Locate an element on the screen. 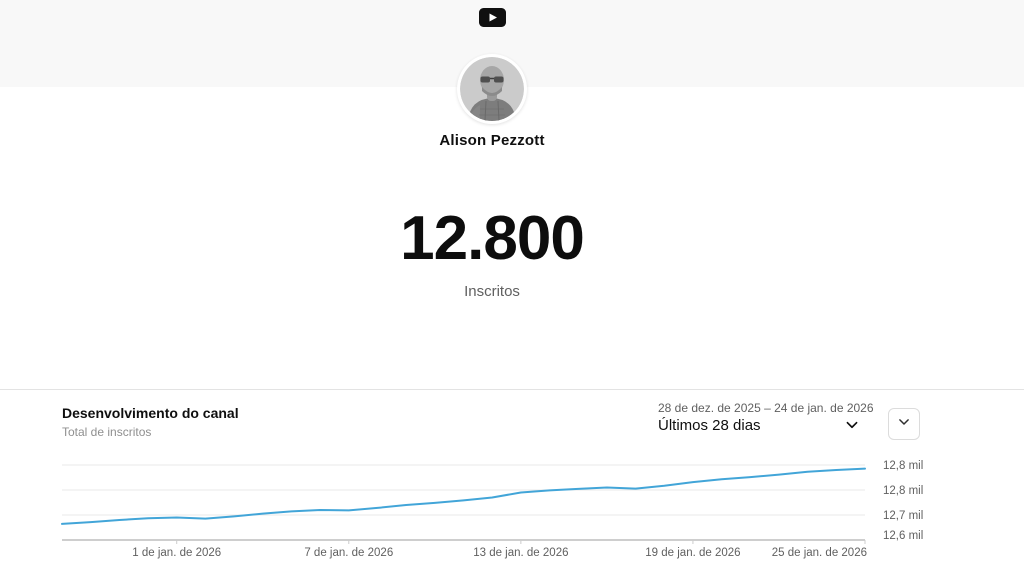 The height and width of the screenshot is (582, 1024). svg-text: 25 de jan. de 2026 is located at coordinates (819, 553).